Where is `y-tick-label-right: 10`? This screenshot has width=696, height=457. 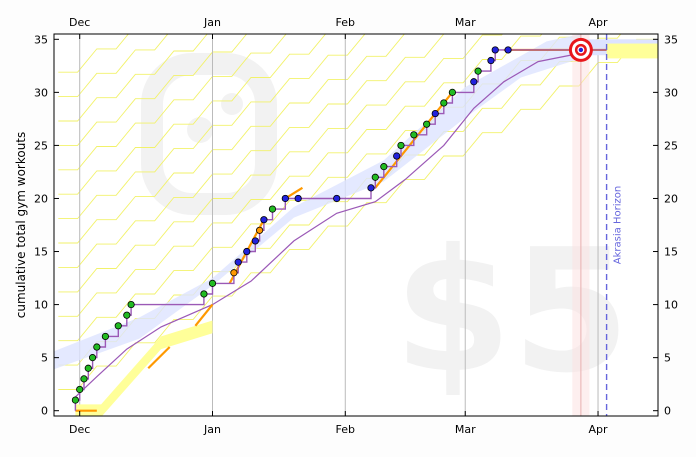 y-tick-label-right: 10 is located at coordinates (671, 305).